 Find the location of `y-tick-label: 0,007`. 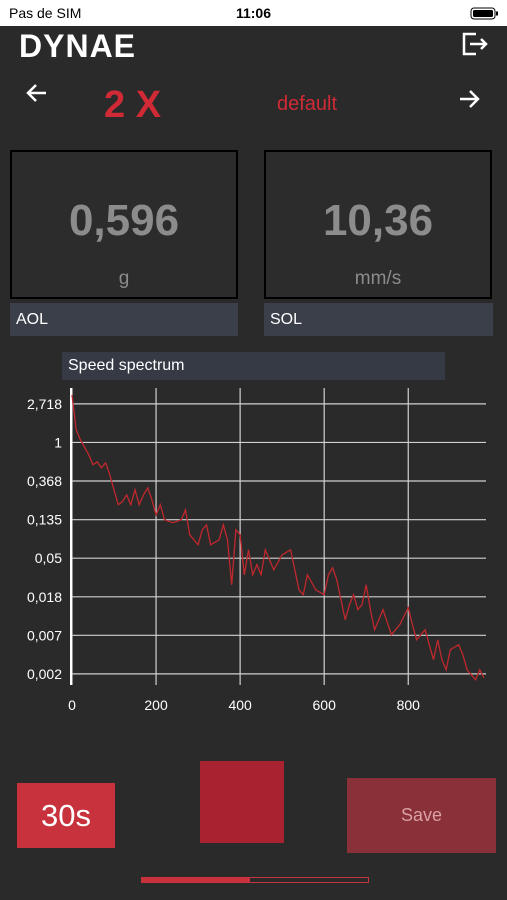

y-tick-label: 0,007 is located at coordinates (44, 635).